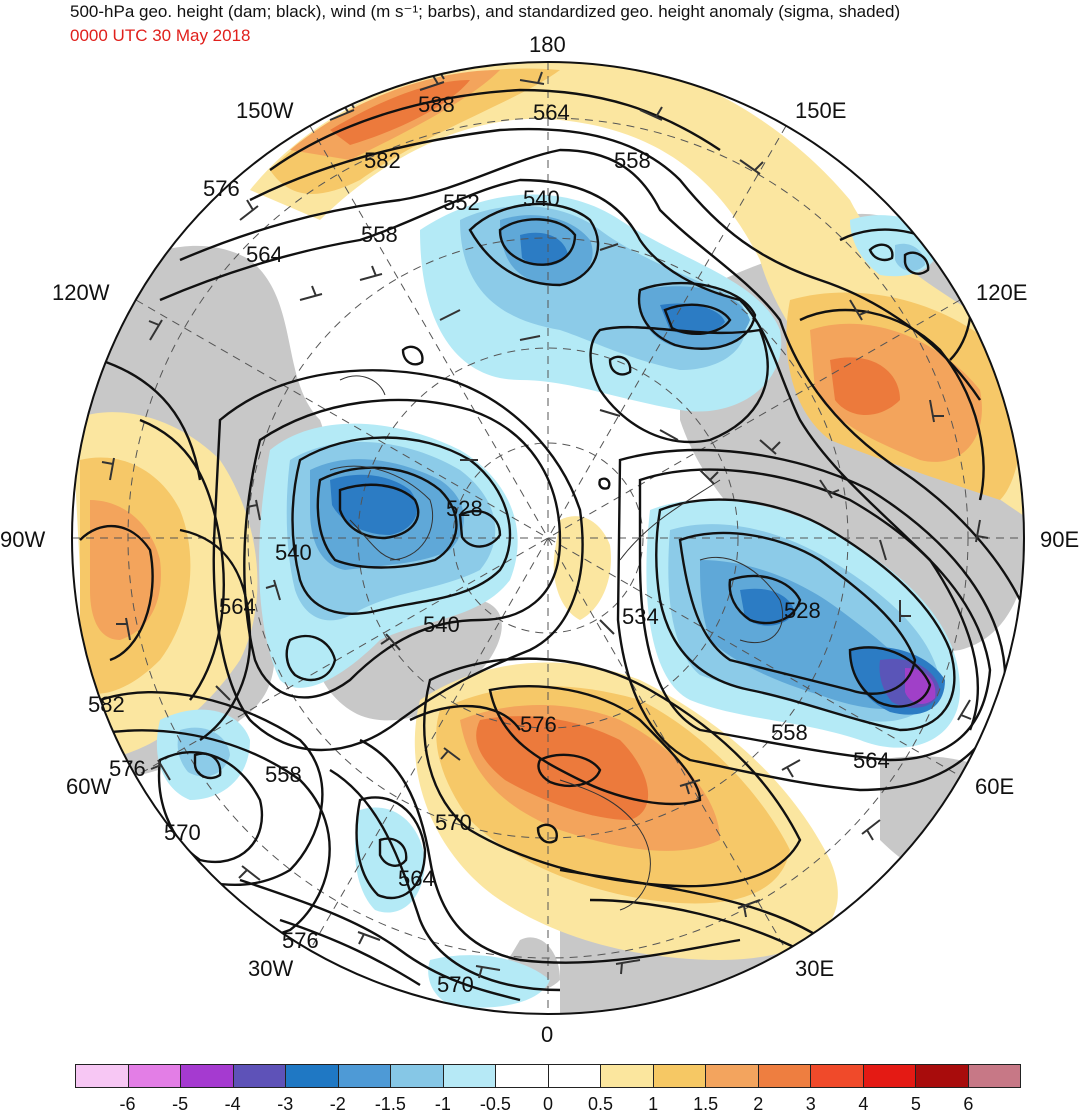  I want to click on colorbar-tick-label: 0.5, so click(601, 1104).